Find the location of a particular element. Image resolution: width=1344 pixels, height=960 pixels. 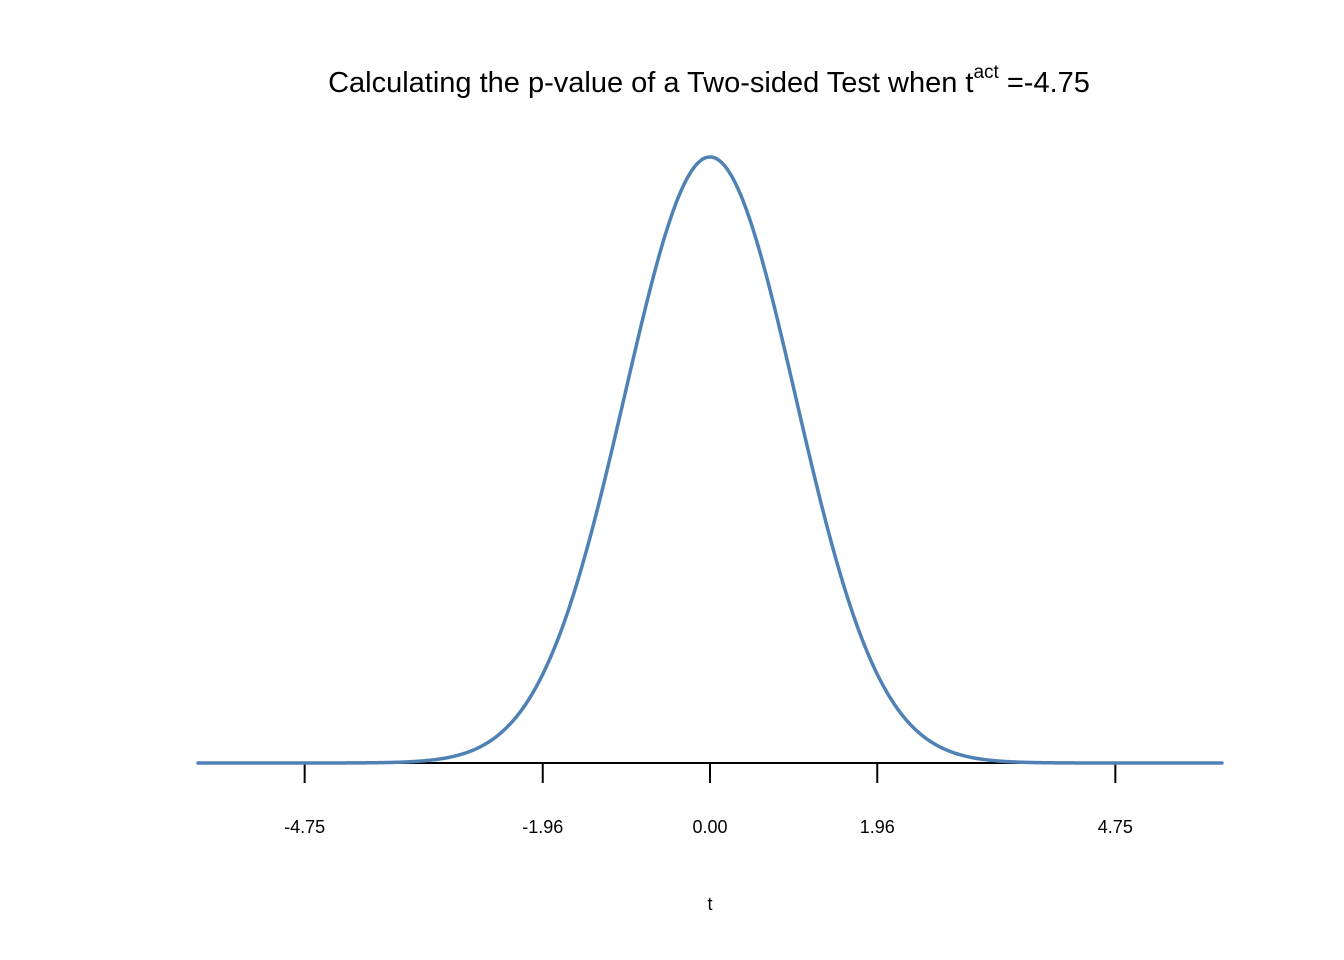

chart-title-superscript: act is located at coordinates (986, 72).